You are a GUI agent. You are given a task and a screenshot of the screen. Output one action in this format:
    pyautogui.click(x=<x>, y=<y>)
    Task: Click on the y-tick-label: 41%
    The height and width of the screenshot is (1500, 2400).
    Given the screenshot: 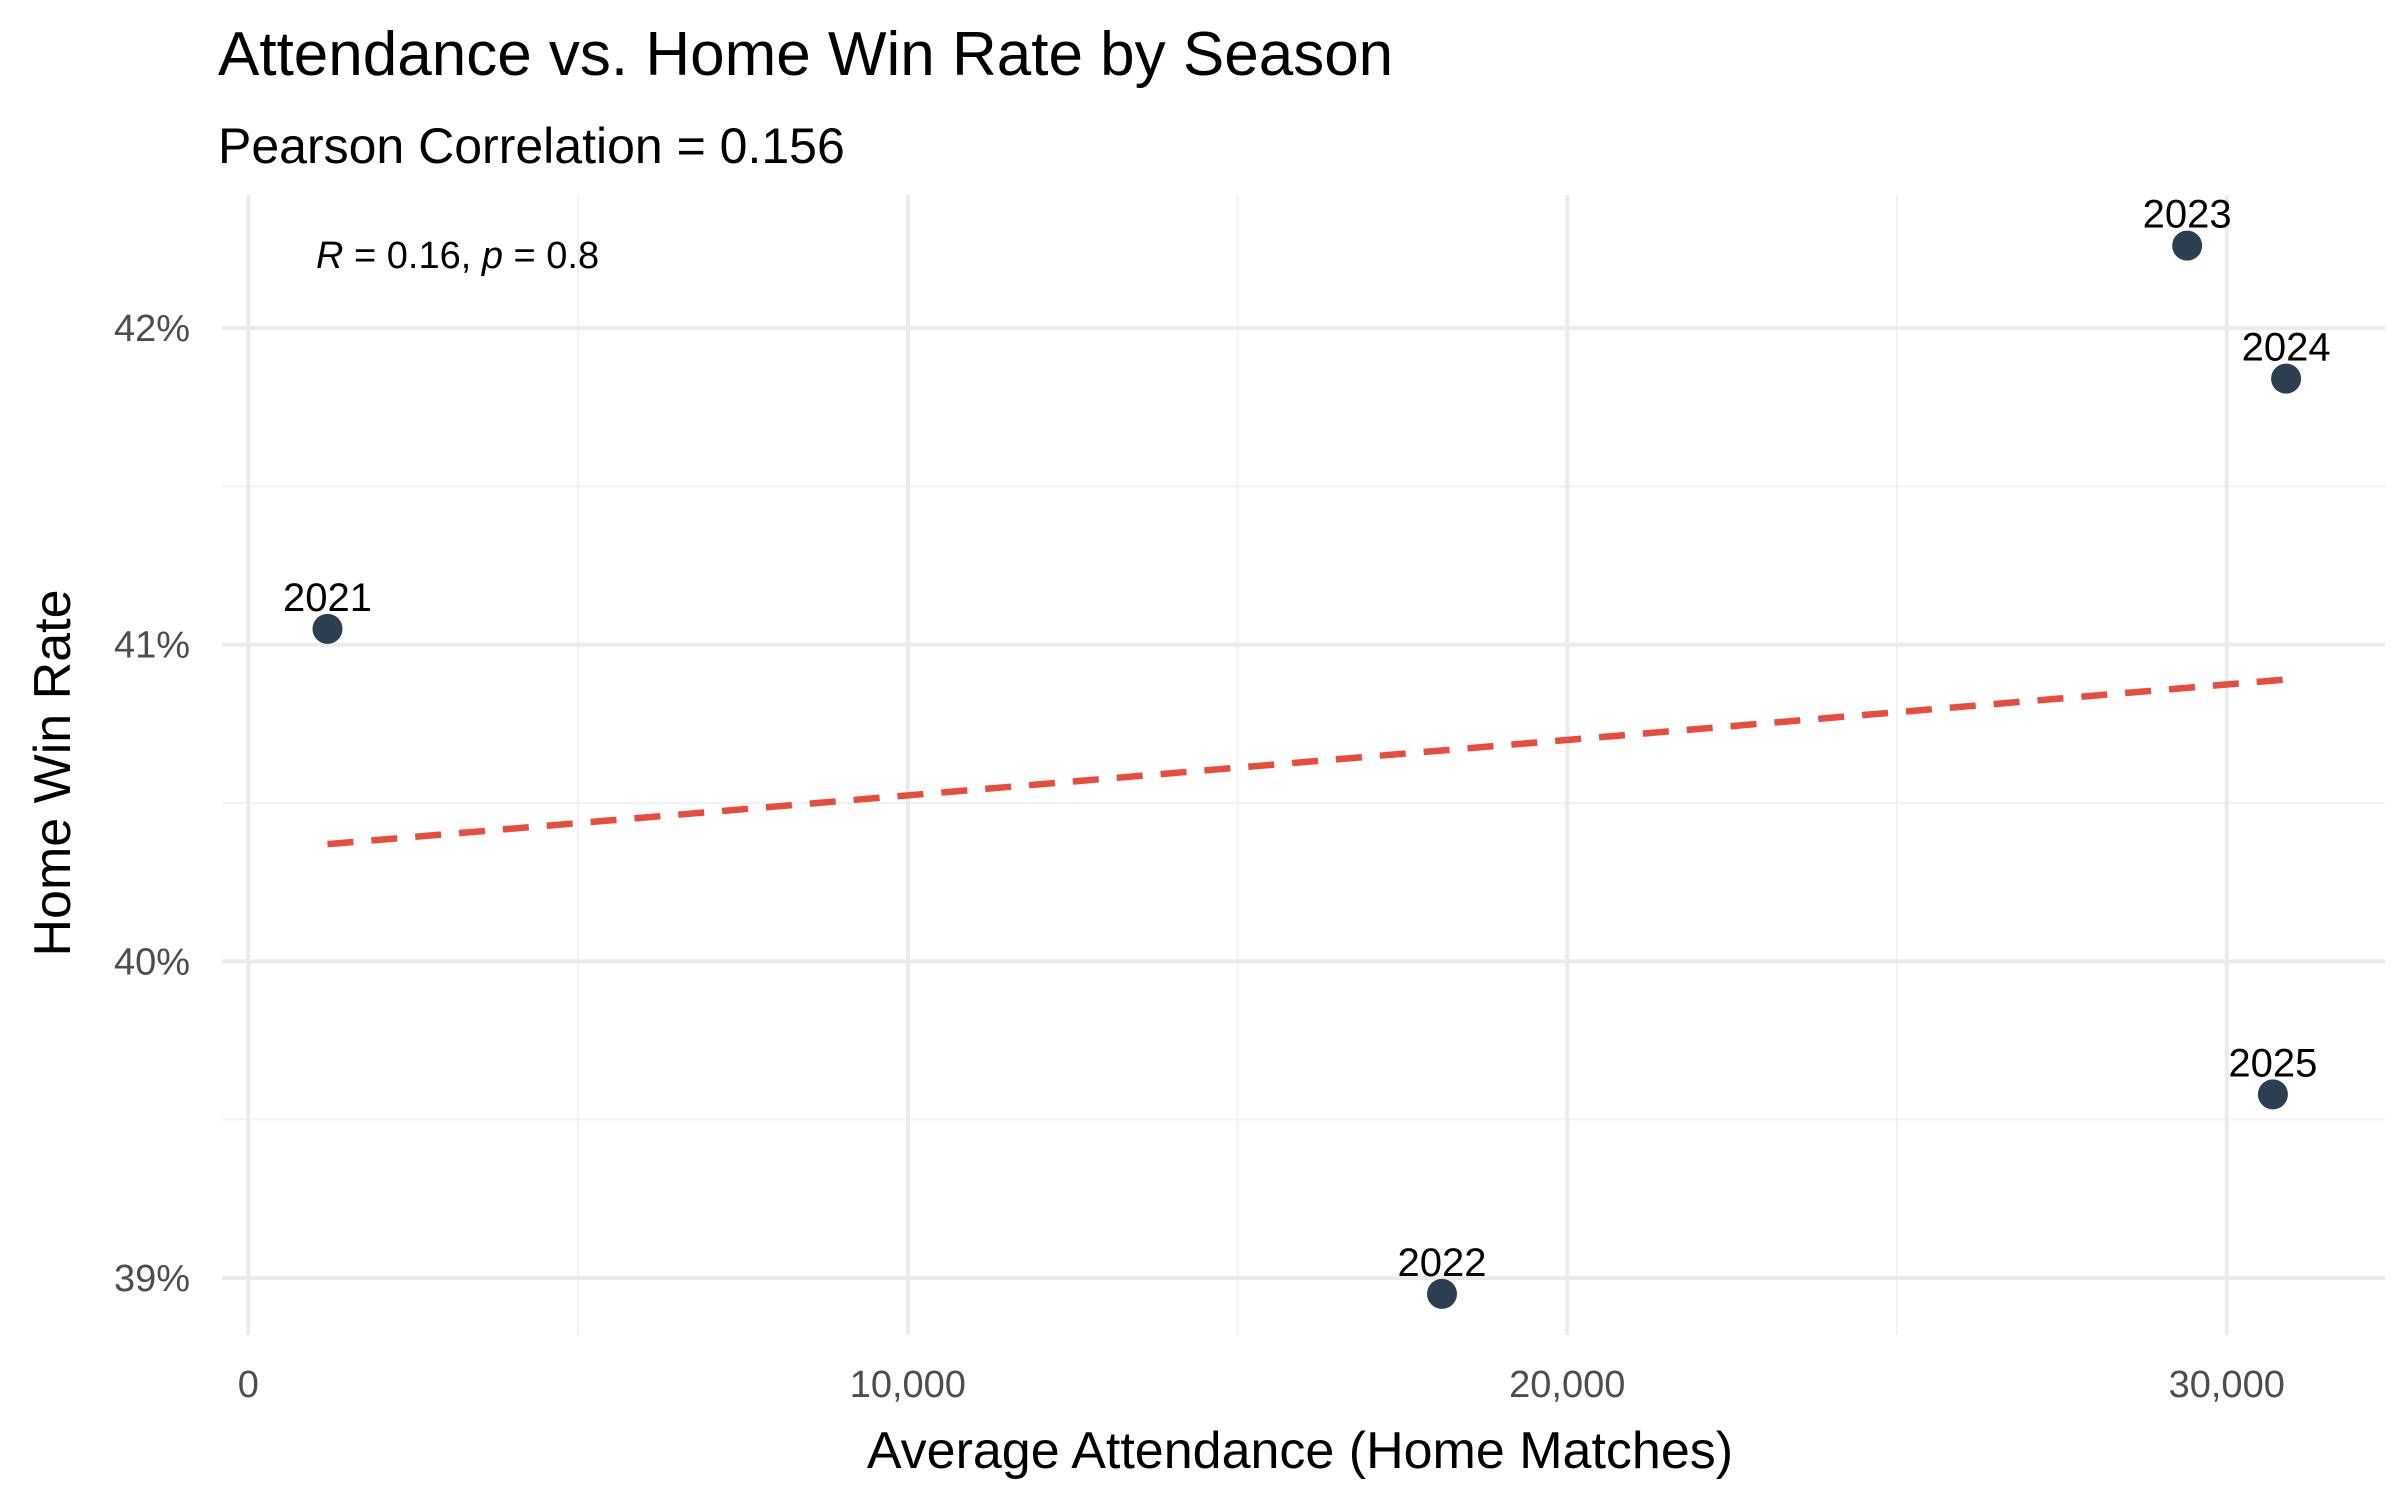 What is the action you would take?
    pyautogui.click(x=152, y=646)
    